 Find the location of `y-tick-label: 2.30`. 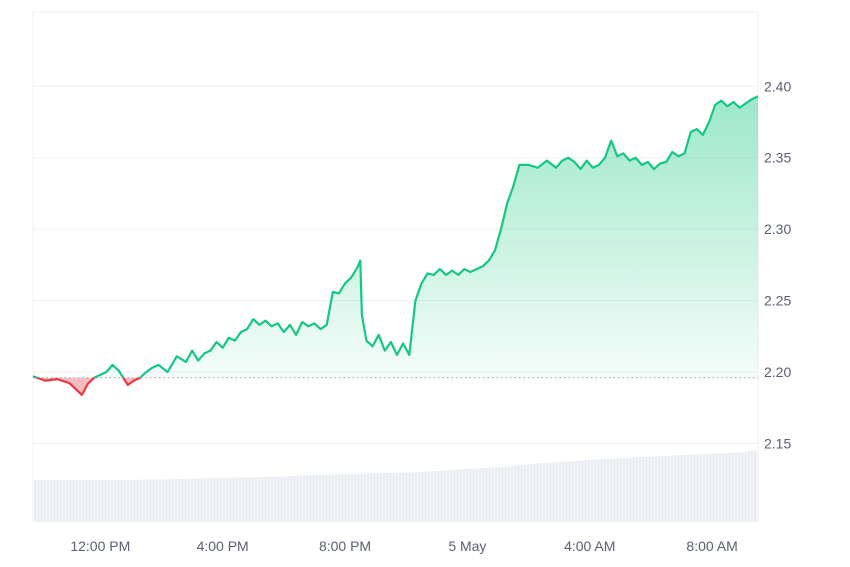

y-tick-label: 2.30 is located at coordinates (777, 229).